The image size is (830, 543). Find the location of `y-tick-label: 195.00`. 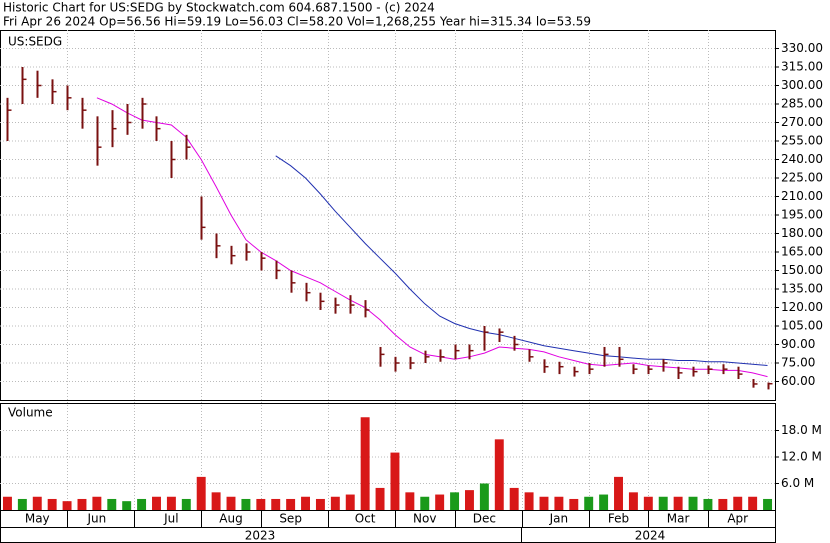

y-tick-label: 195.00 is located at coordinates (802, 215).